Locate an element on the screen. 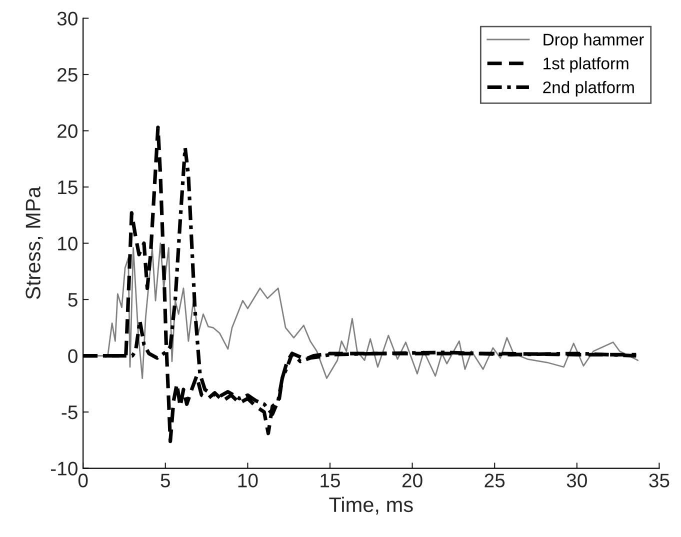 The width and height of the screenshot is (681, 537). y-tick-label: 5 is located at coordinates (73, 300).